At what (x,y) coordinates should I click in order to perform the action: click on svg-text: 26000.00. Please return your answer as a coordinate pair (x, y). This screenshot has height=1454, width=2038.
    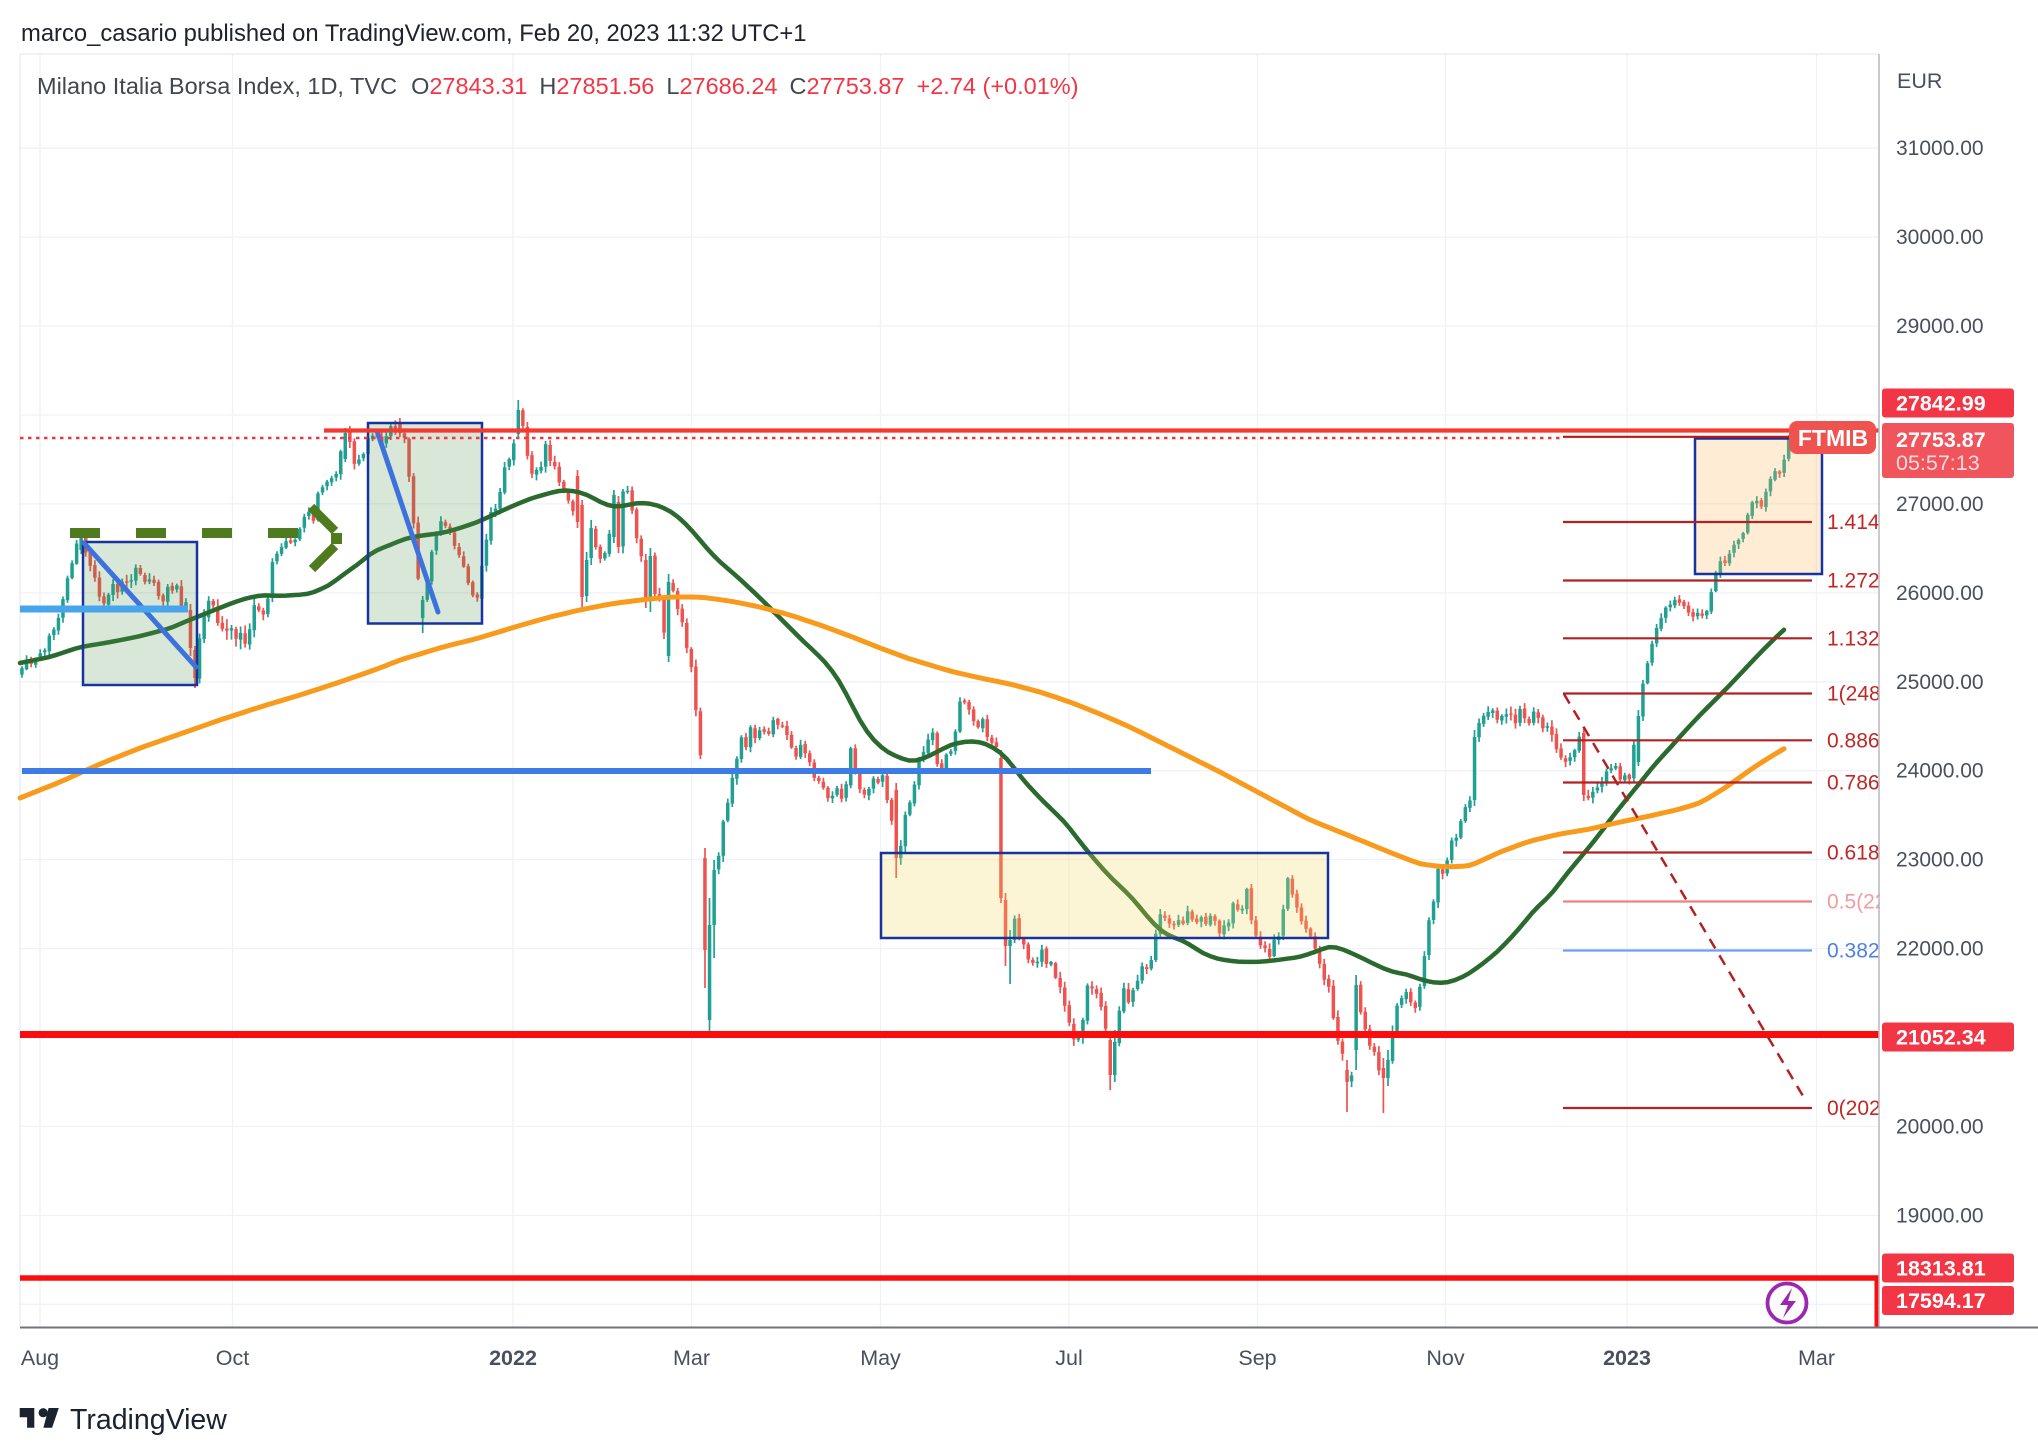
    Looking at the image, I should click on (1940, 593).